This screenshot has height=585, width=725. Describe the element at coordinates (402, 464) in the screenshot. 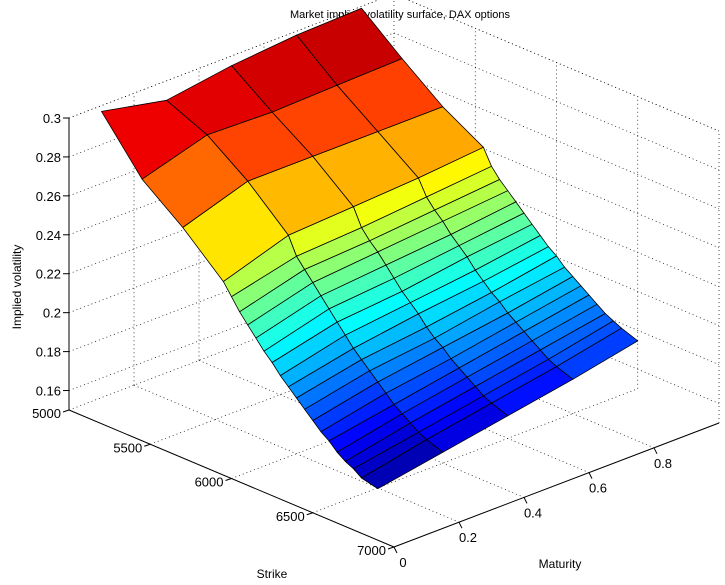

I see `surface-patch` at that location.